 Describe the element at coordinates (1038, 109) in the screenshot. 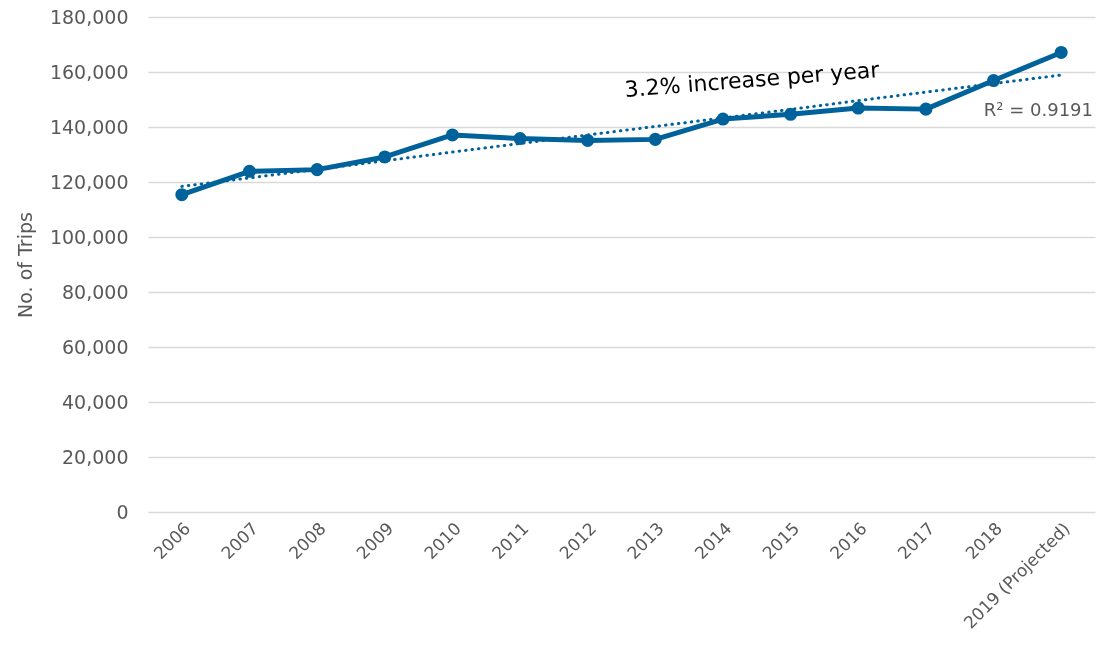

I see `annotation: R² = 0.9191` at that location.